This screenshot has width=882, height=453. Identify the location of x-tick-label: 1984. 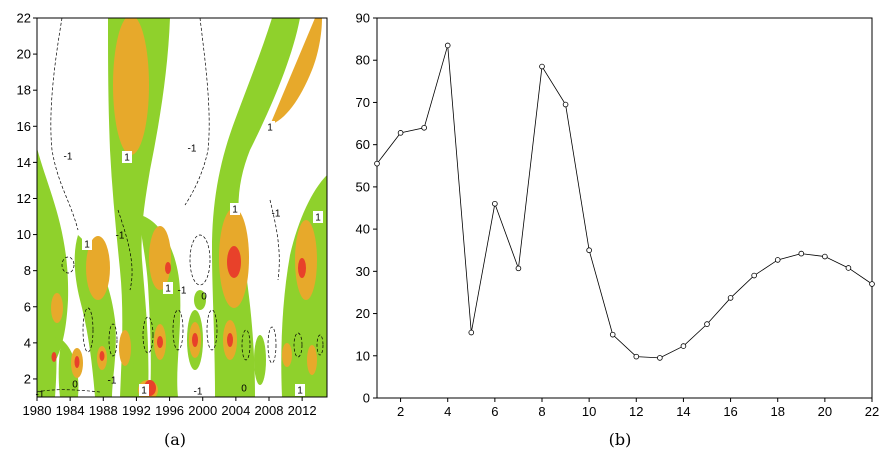
(70, 410).